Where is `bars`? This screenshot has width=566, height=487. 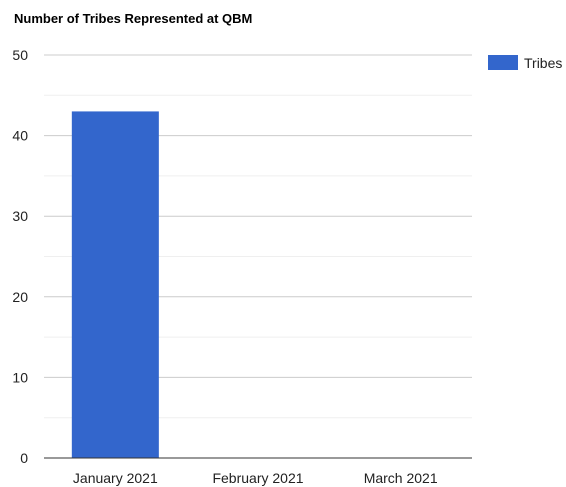
bars is located at coordinates (115, 285).